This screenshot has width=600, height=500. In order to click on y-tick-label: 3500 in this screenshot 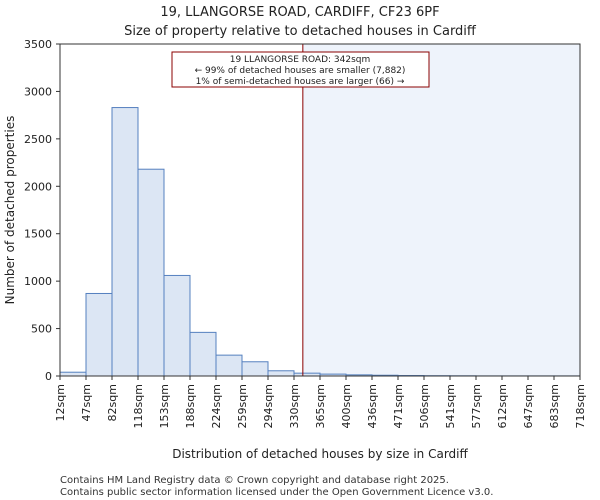, I will do `click(38, 44)`.